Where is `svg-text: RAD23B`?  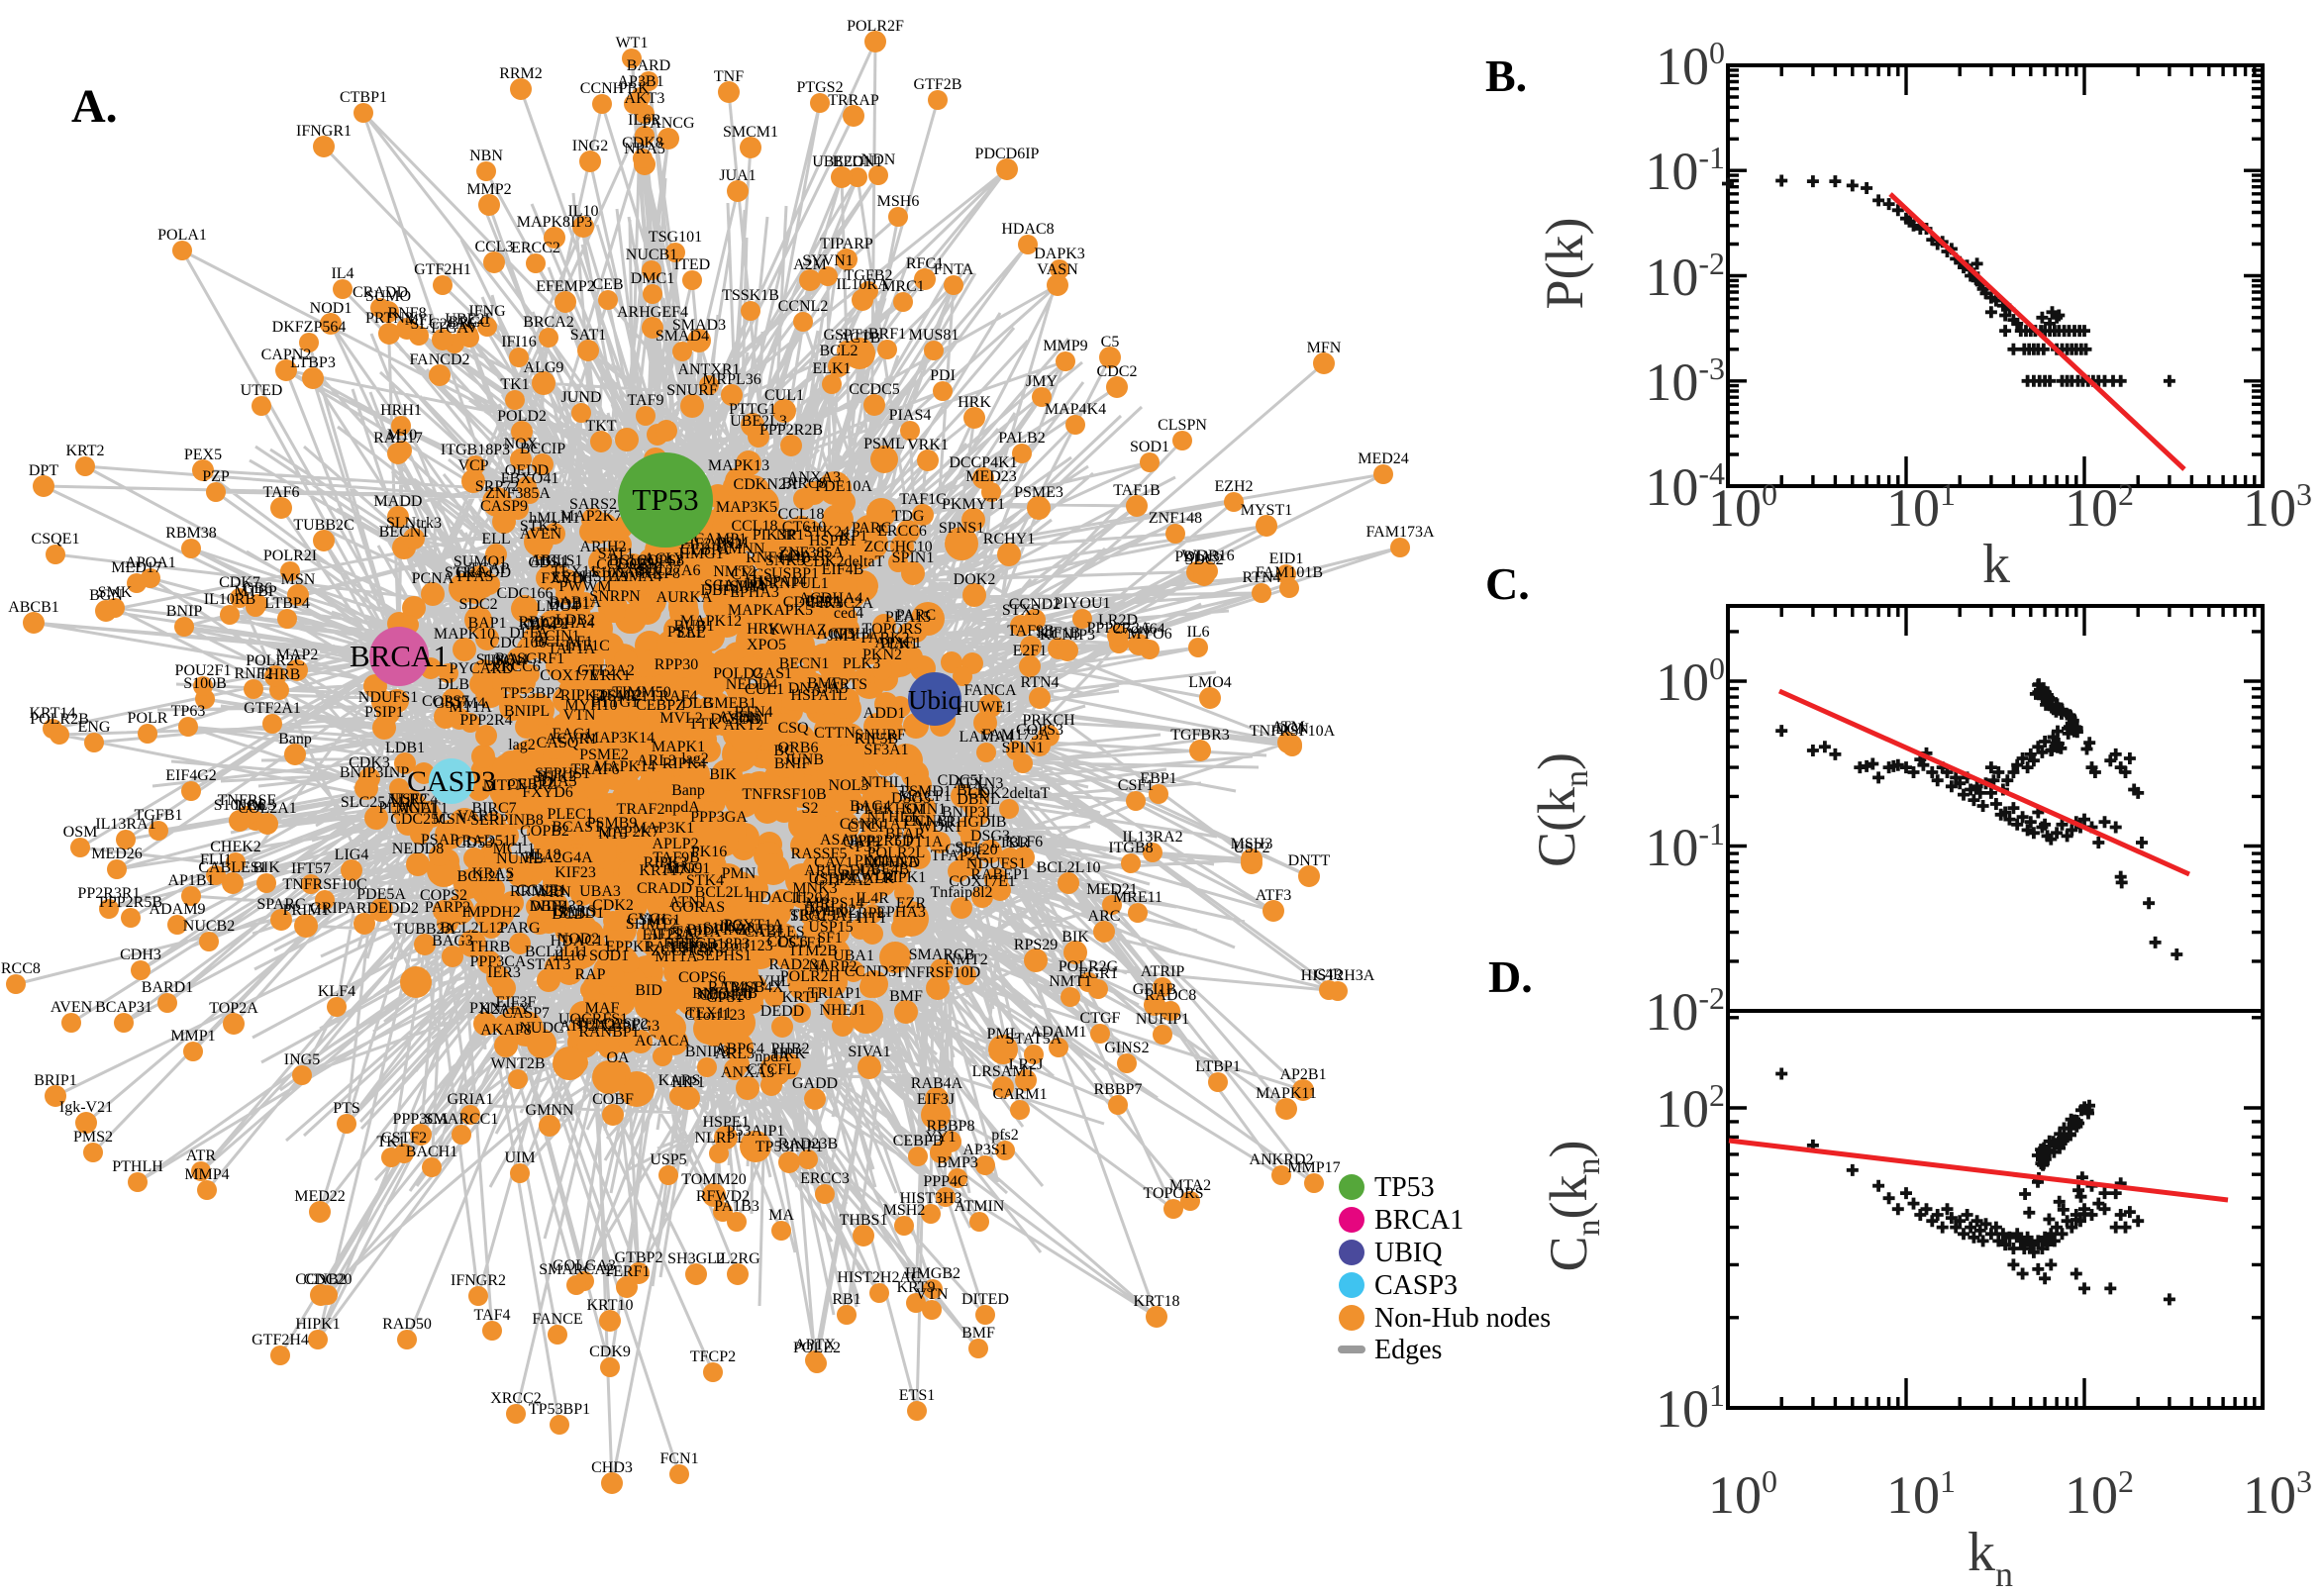 svg-text: RAD23B is located at coordinates (808, 1144).